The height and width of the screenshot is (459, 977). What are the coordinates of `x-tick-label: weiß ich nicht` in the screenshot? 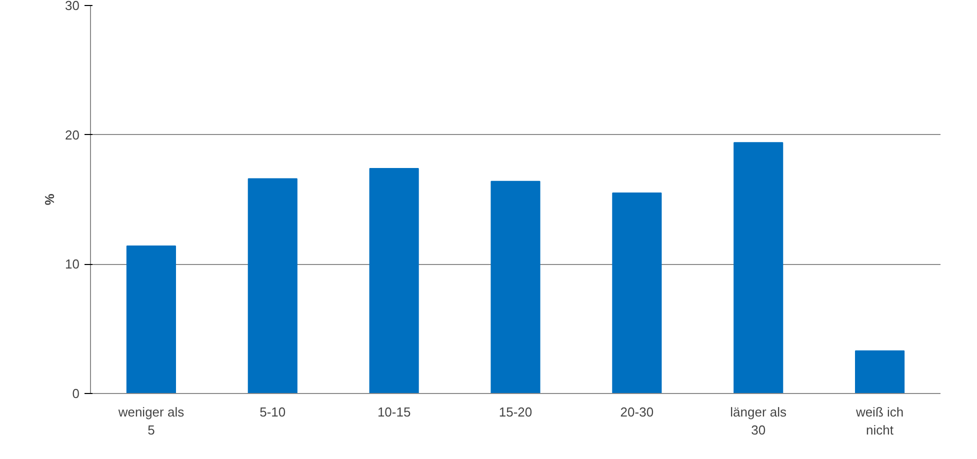 It's located at (879, 421).